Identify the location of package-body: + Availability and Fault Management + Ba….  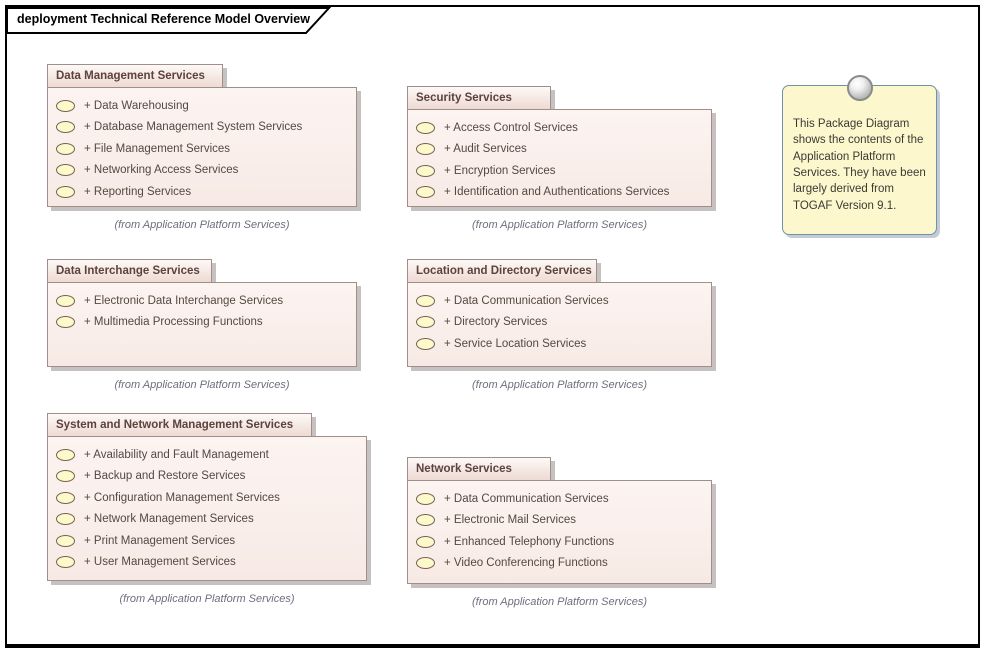
(207, 508).